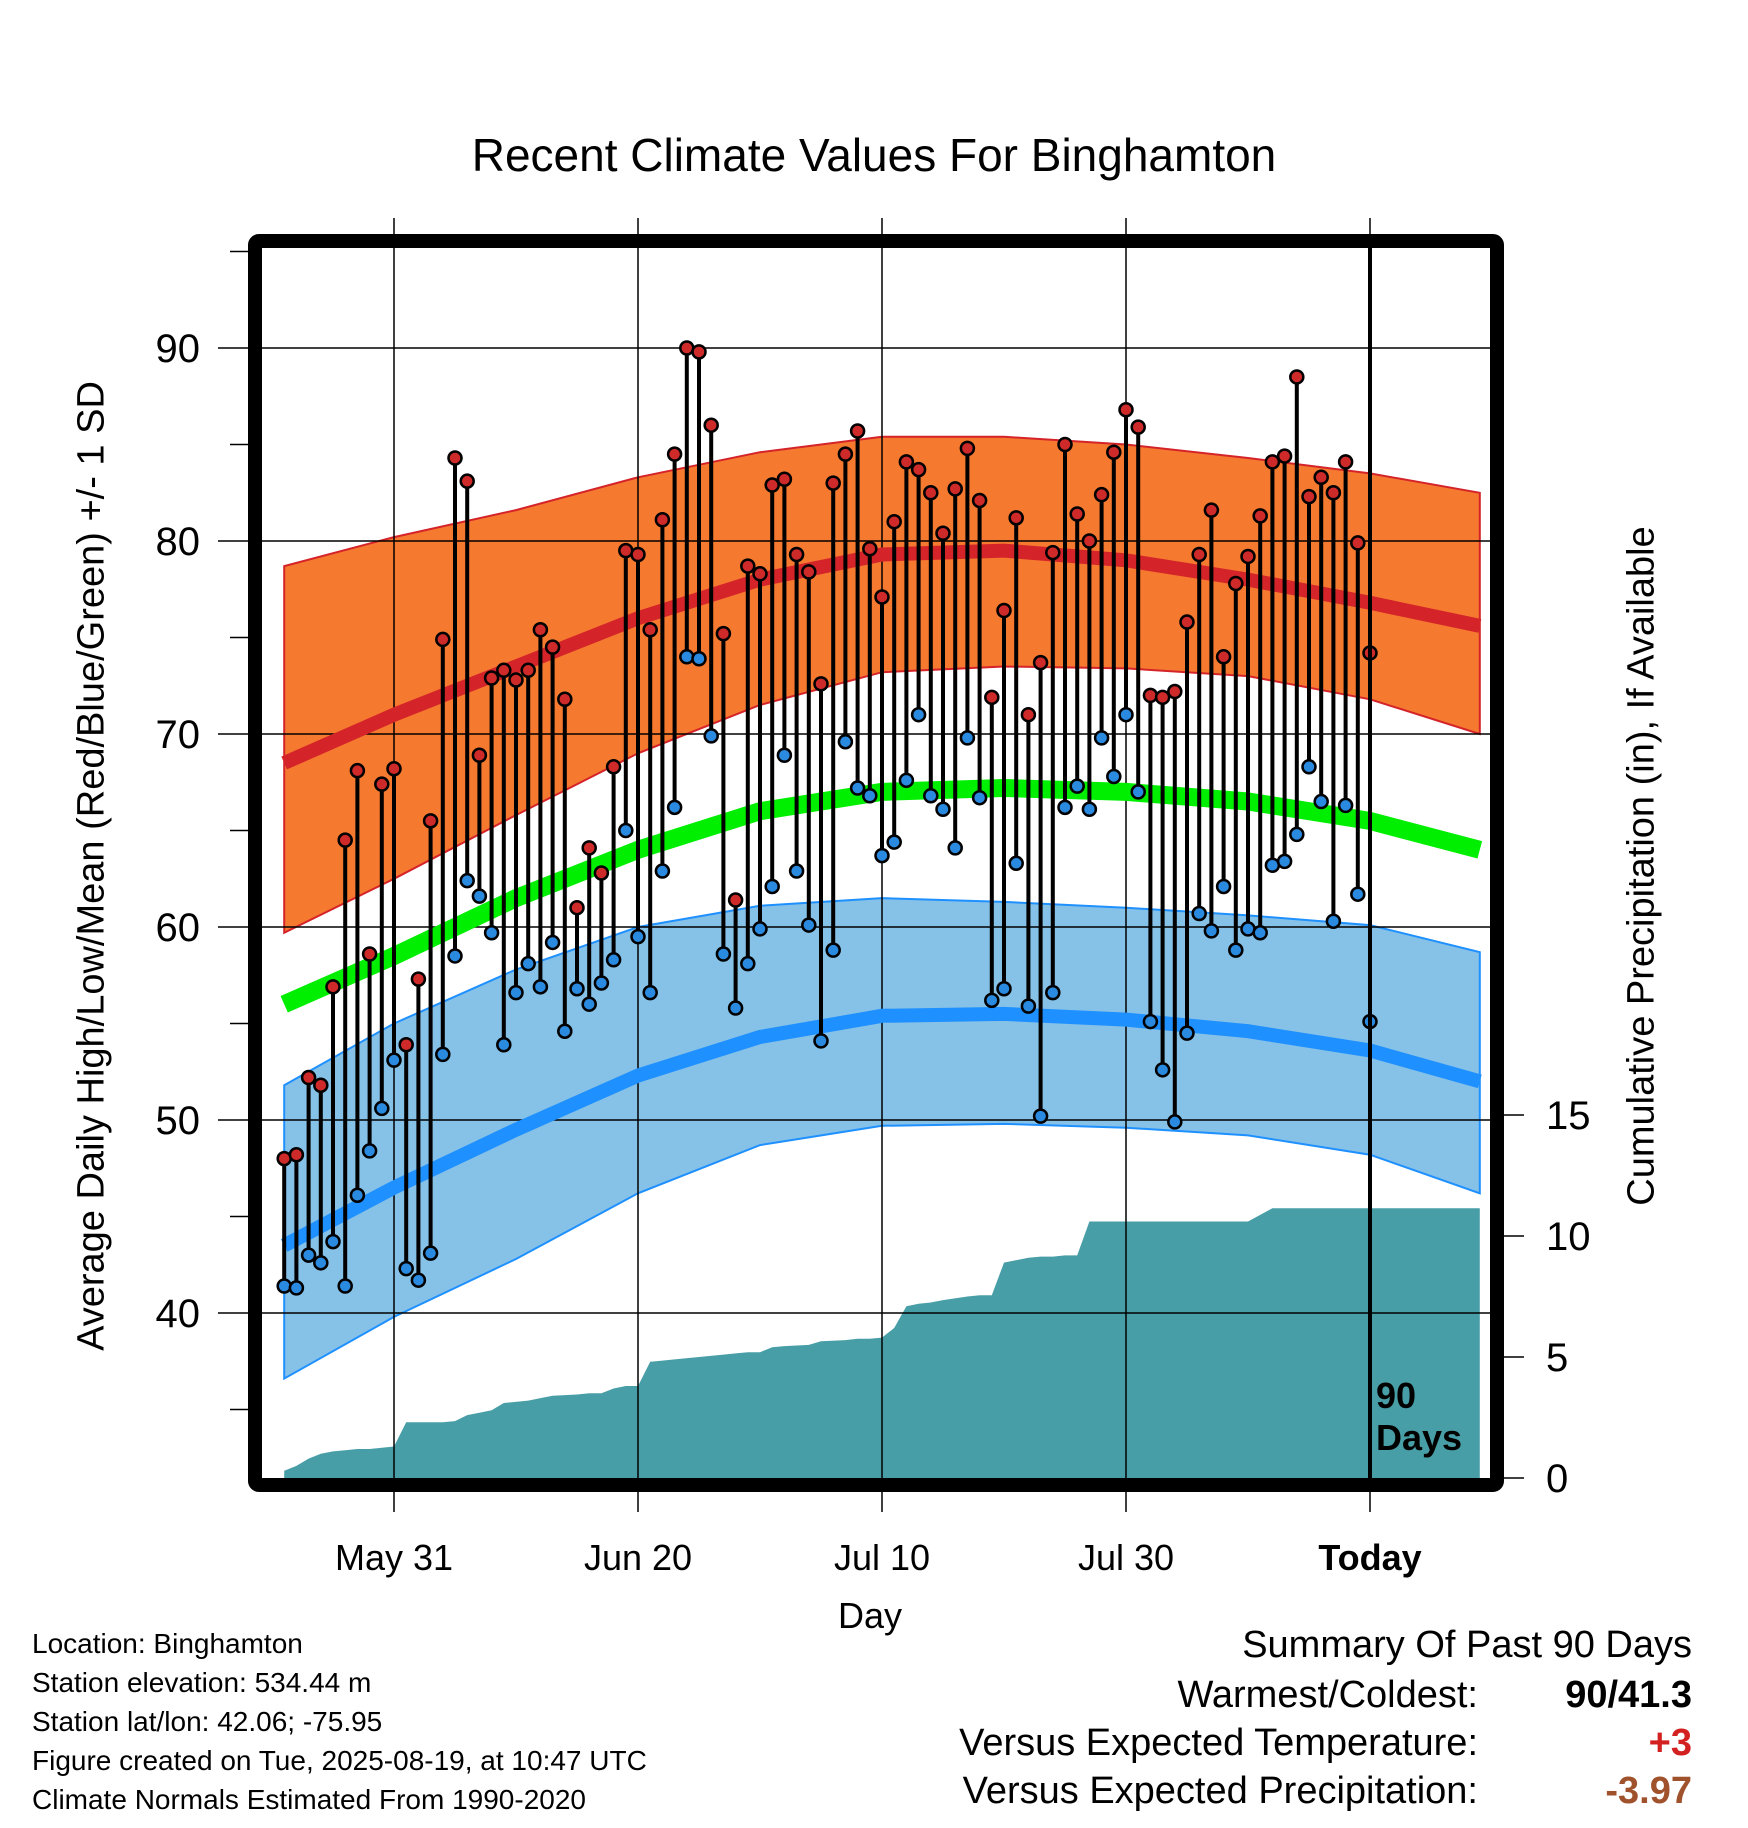 The height and width of the screenshot is (1828, 1748). Describe the element at coordinates (1568, 1237) in the screenshot. I see `y2-tick-label: 10` at that location.